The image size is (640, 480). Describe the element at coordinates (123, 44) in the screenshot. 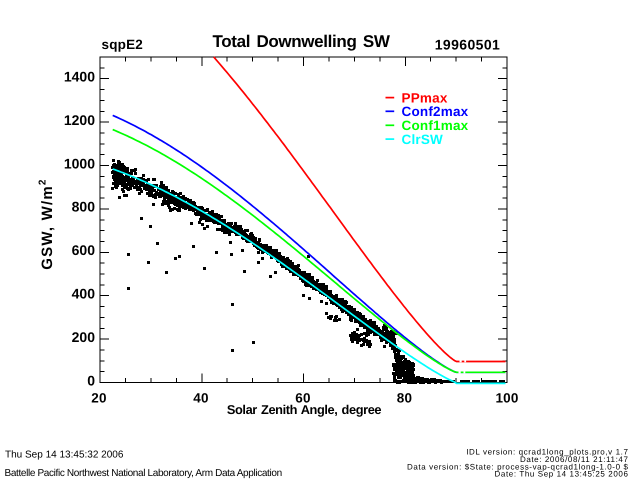

I see `svg-text: sqpE2` at that location.